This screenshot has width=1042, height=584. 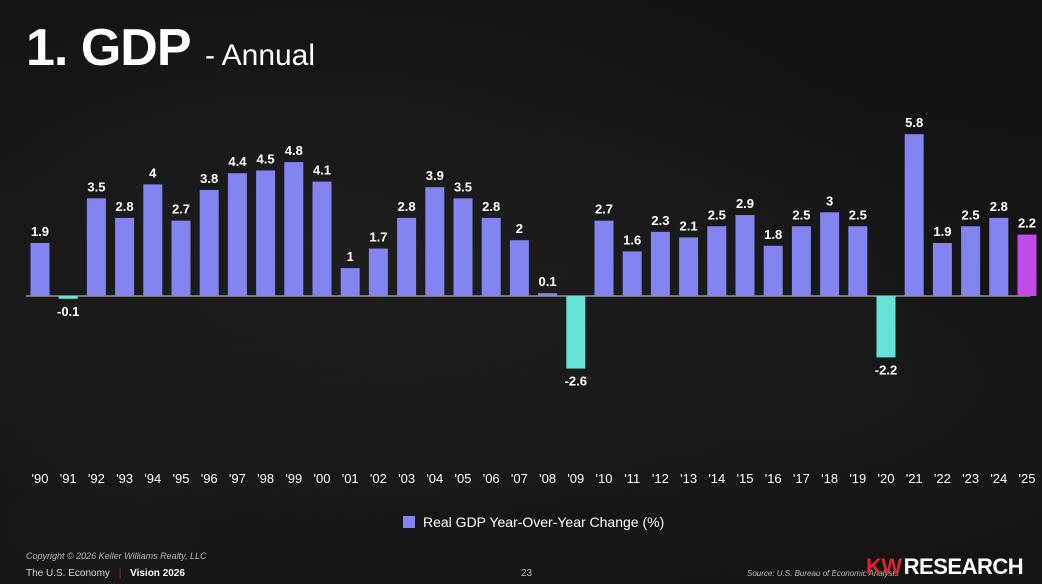 I want to click on data-label-10: 2.7, so click(x=604, y=209).